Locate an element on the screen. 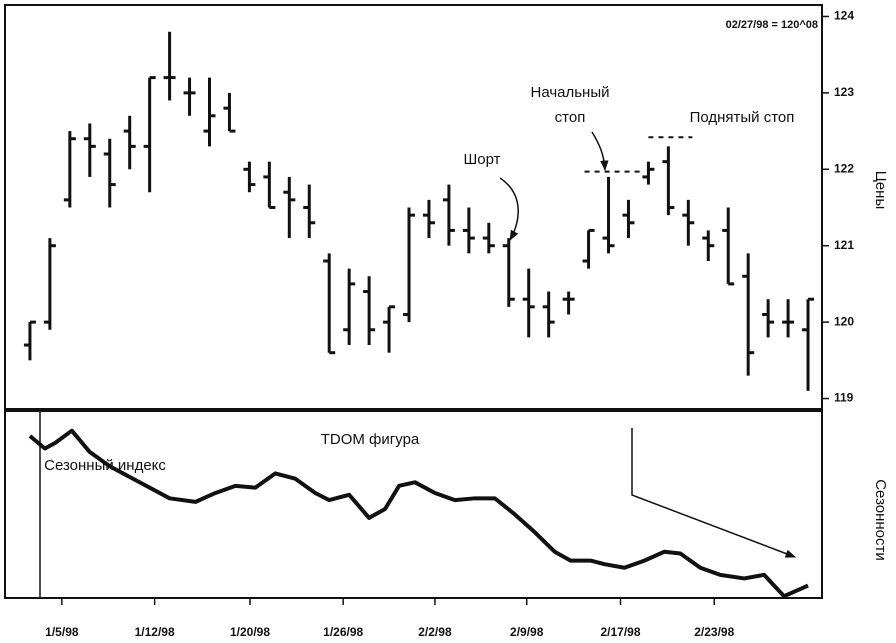  y-tick-label: 122 is located at coordinates (844, 168).